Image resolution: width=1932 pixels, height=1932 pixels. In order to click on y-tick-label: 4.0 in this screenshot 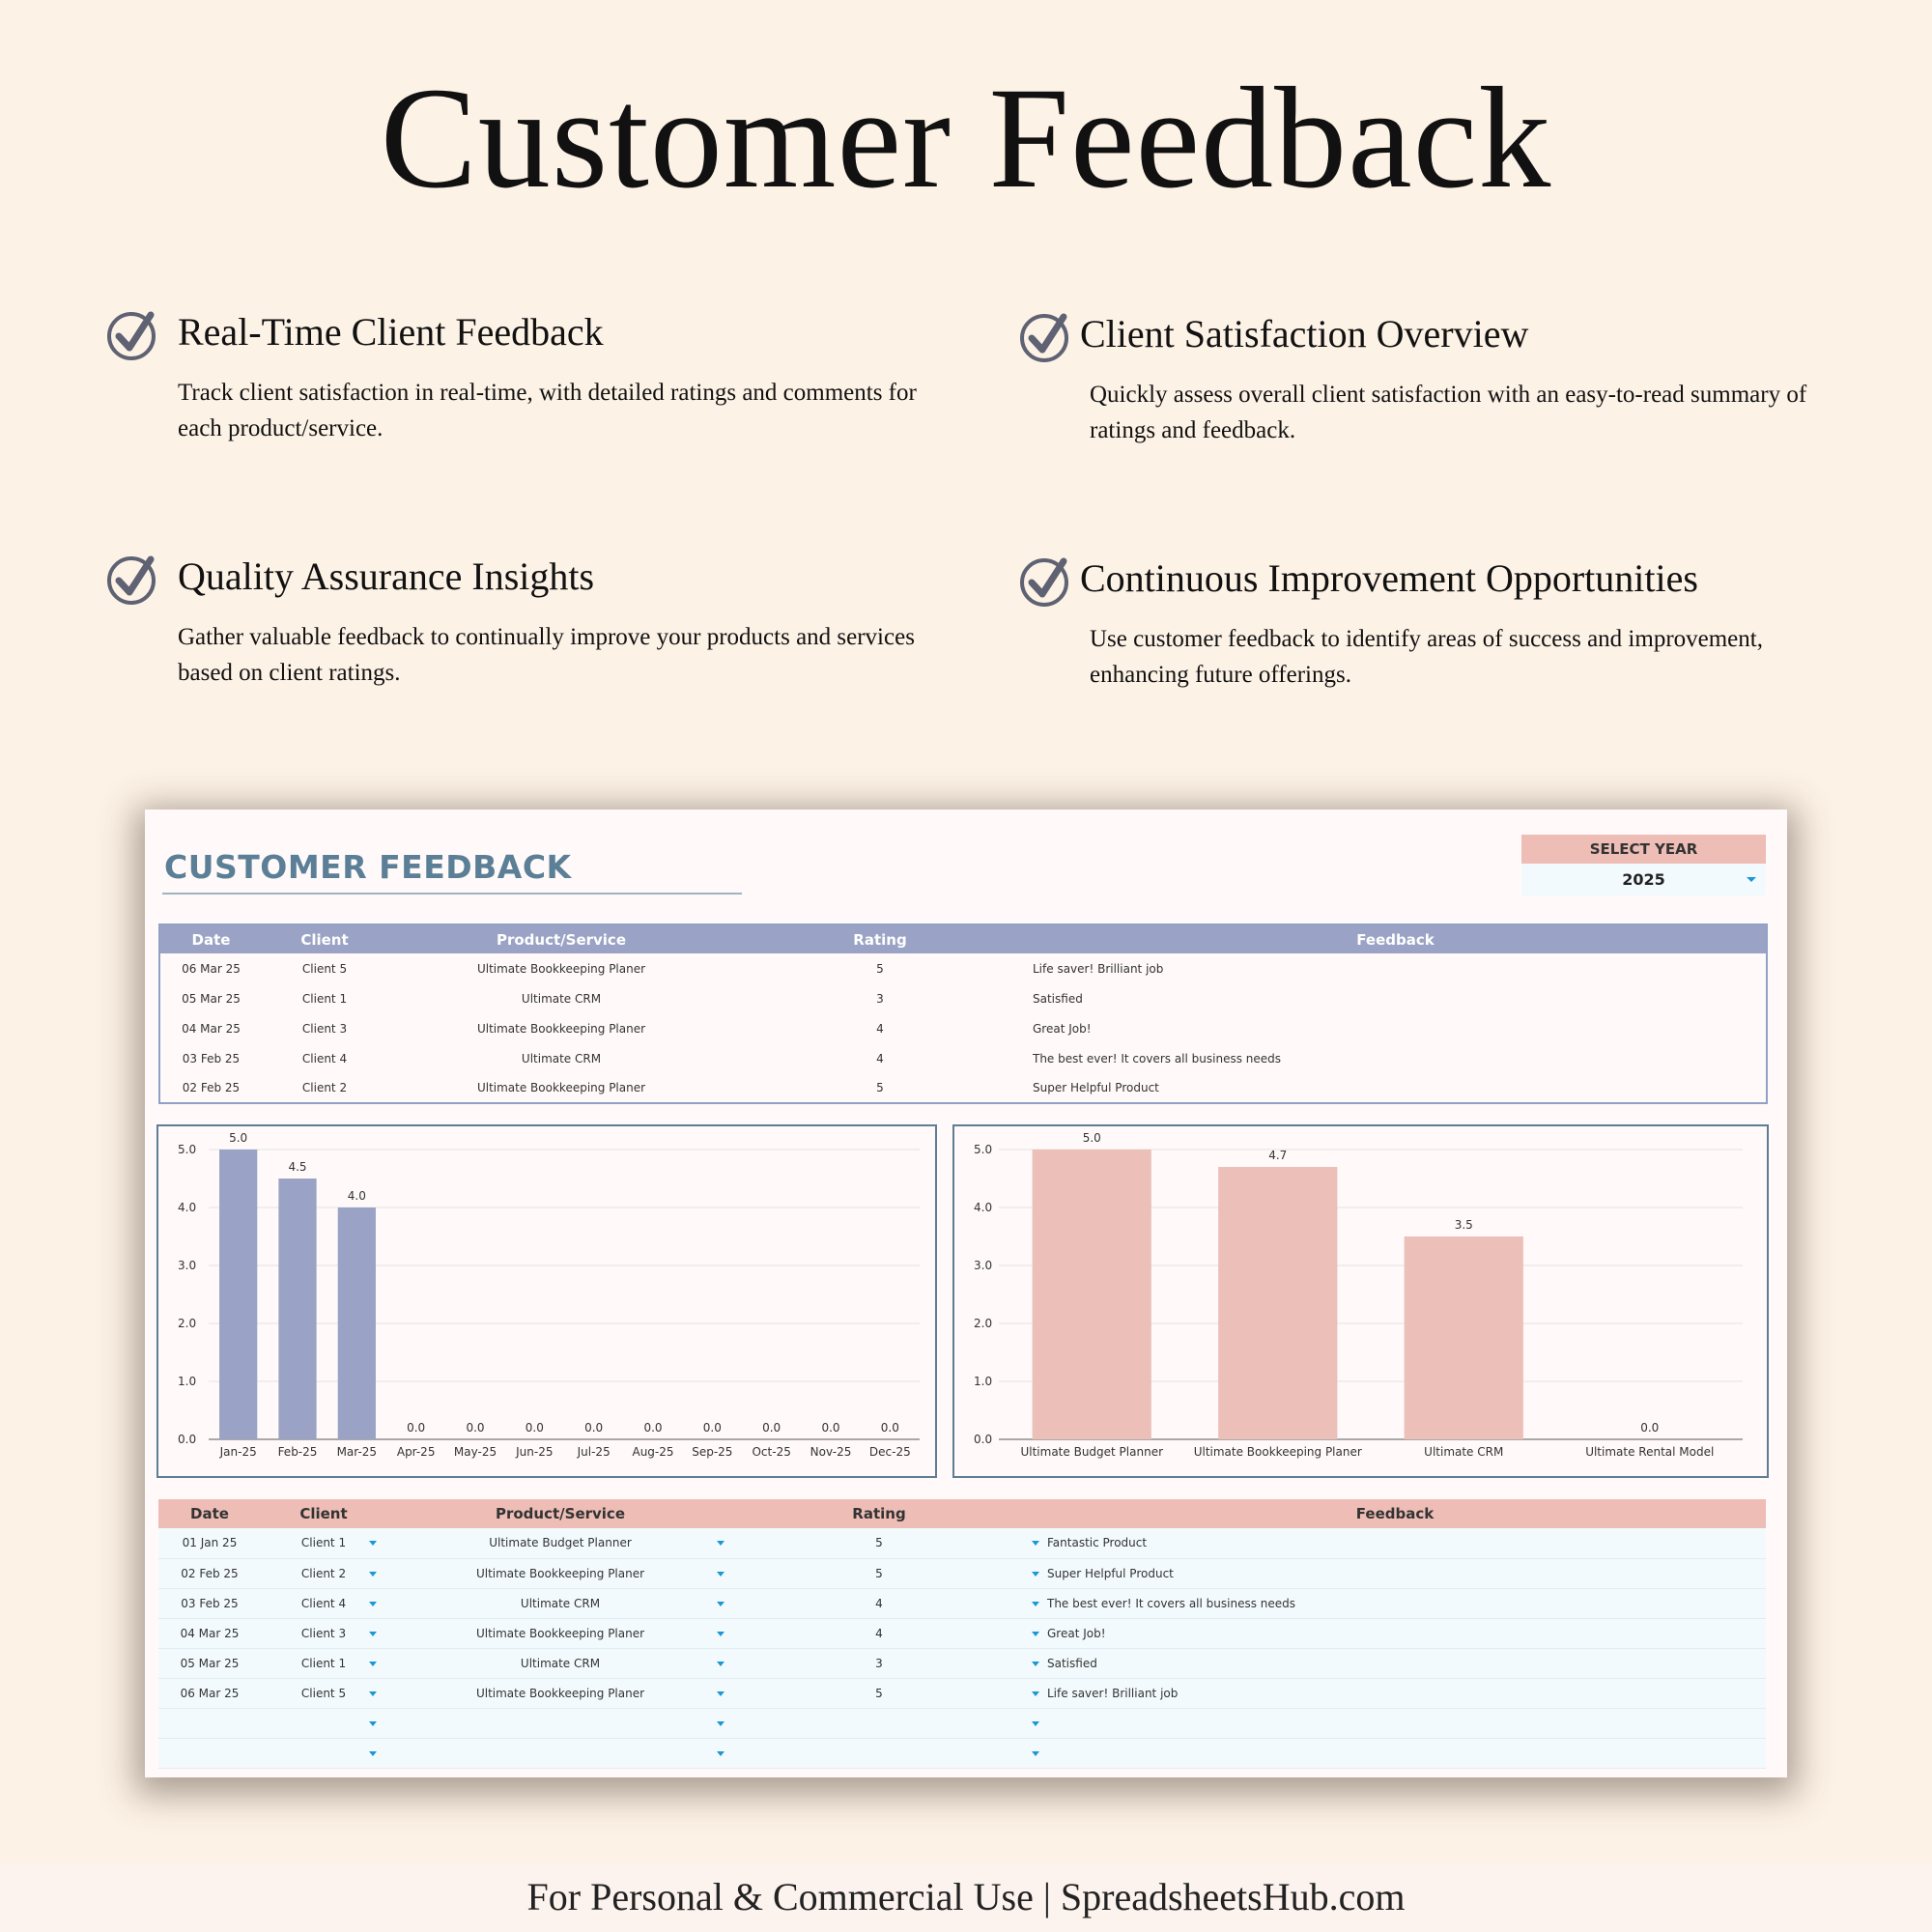, I will do `click(983, 1207)`.